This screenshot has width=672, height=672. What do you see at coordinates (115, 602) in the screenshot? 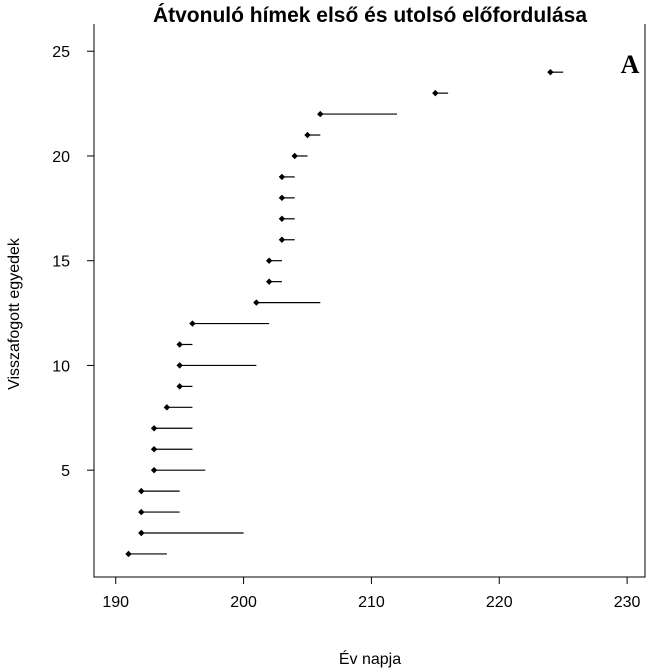
I see `x-tick-label: 190` at bounding box center [115, 602].